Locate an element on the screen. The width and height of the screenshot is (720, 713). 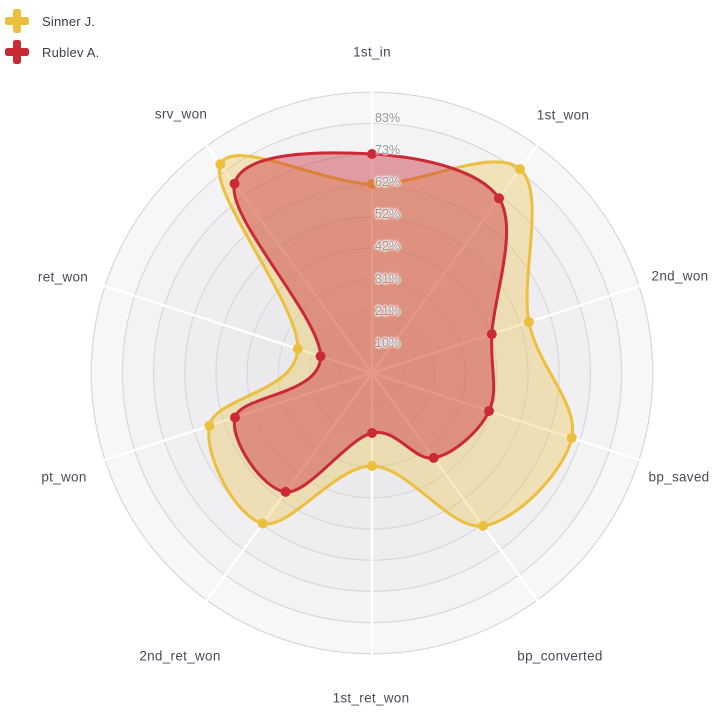
axis-label-1st-won: 1st_won is located at coordinates (563, 115).